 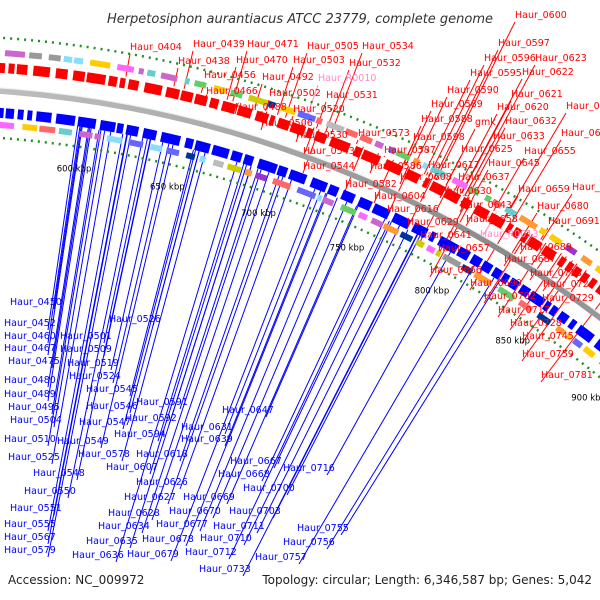 I want to click on forward-gene-label: Haur_0633, so click(x=519, y=136).